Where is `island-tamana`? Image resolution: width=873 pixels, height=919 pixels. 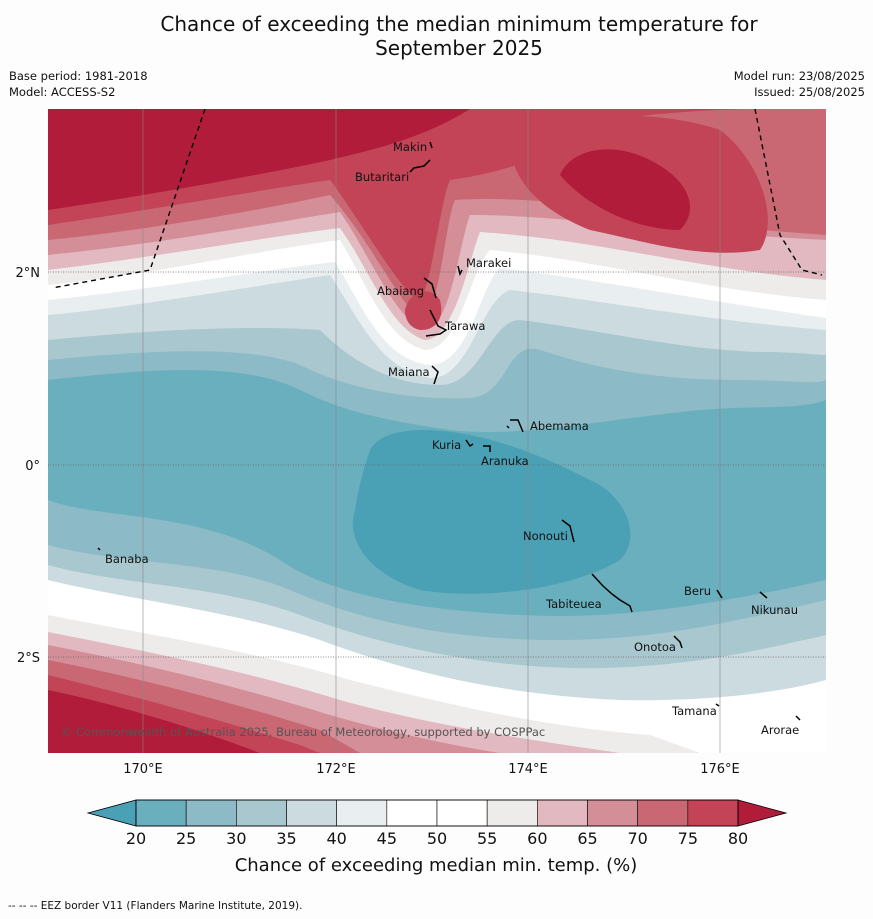
island-tamana is located at coordinates (717, 705).